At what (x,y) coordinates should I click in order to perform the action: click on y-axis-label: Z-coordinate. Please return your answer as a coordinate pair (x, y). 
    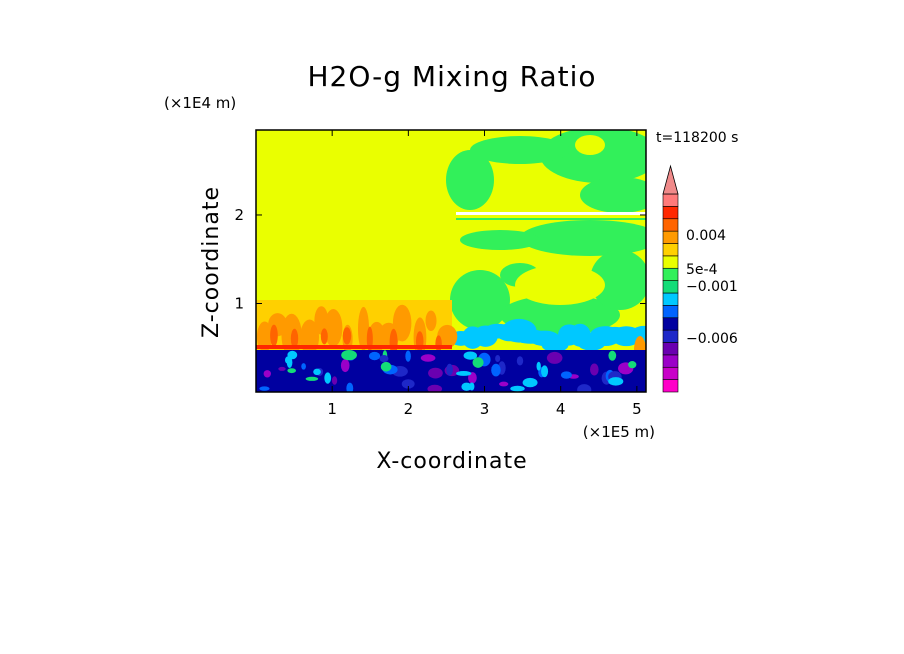
    Looking at the image, I should click on (211, 262).